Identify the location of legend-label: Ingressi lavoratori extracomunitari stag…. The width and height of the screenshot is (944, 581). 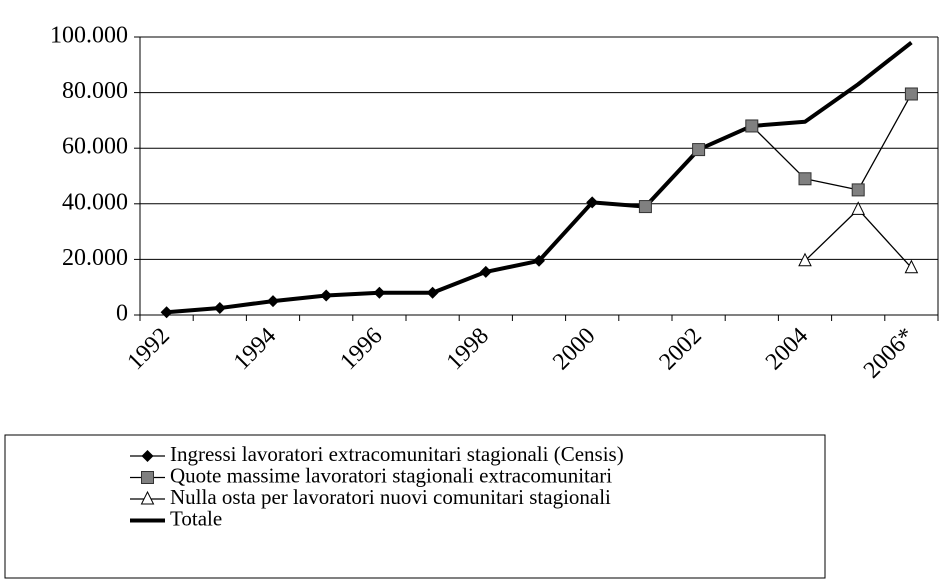
(397, 454).